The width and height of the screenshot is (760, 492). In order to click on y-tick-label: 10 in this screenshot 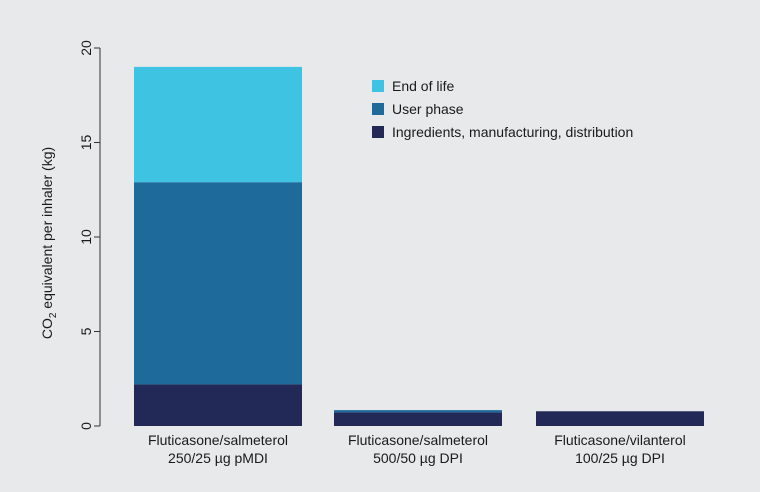, I will do `click(86, 237)`.